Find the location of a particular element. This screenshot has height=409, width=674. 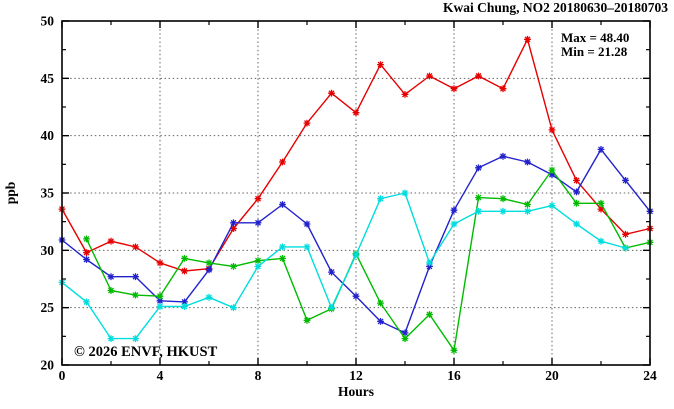

x-tick-label: 8 is located at coordinates (258, 375).